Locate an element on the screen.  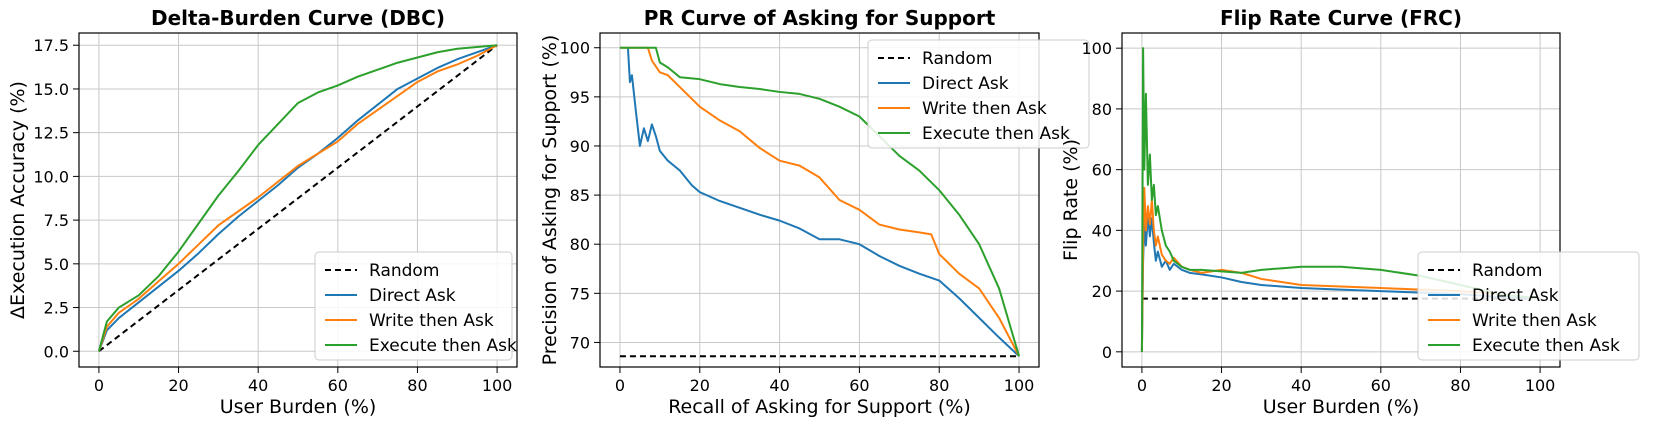
y-tick-label: 0.0 is located at coordinates (56, 351).